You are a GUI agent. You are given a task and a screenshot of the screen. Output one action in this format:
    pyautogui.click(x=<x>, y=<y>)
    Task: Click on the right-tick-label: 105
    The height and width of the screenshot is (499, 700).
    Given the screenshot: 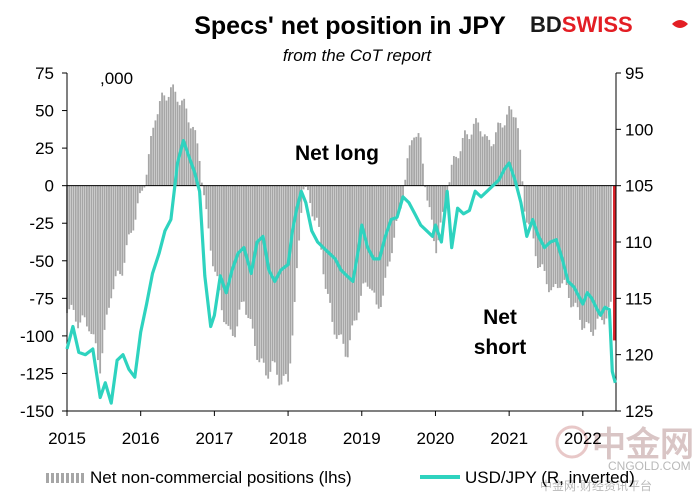 What is the action you would take?
    pyautogui.click(x=639, y=186)
    